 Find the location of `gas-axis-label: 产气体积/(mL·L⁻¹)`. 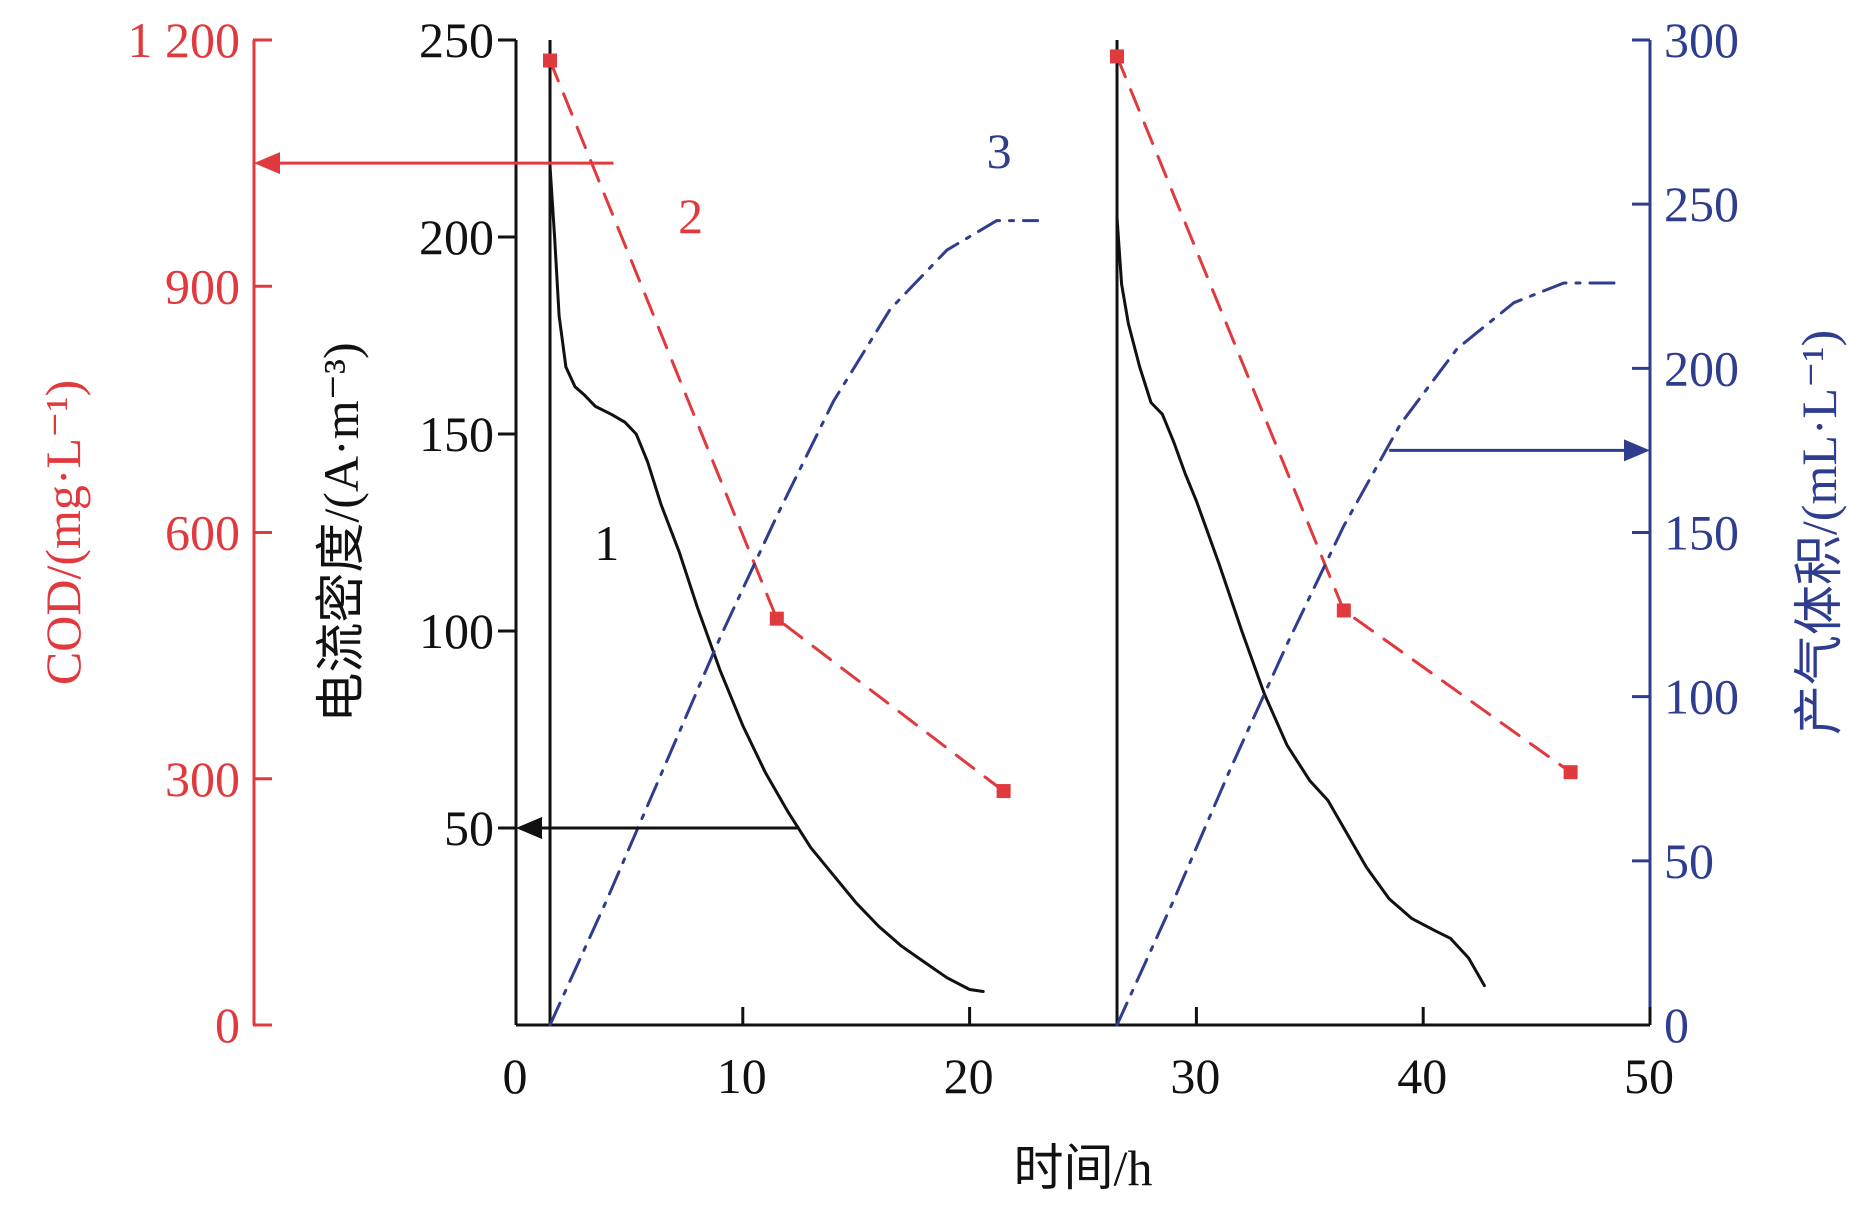

gas-axis-label: 产气体积/(mL·L⁻¹) is located at coordinates (1819, 532).